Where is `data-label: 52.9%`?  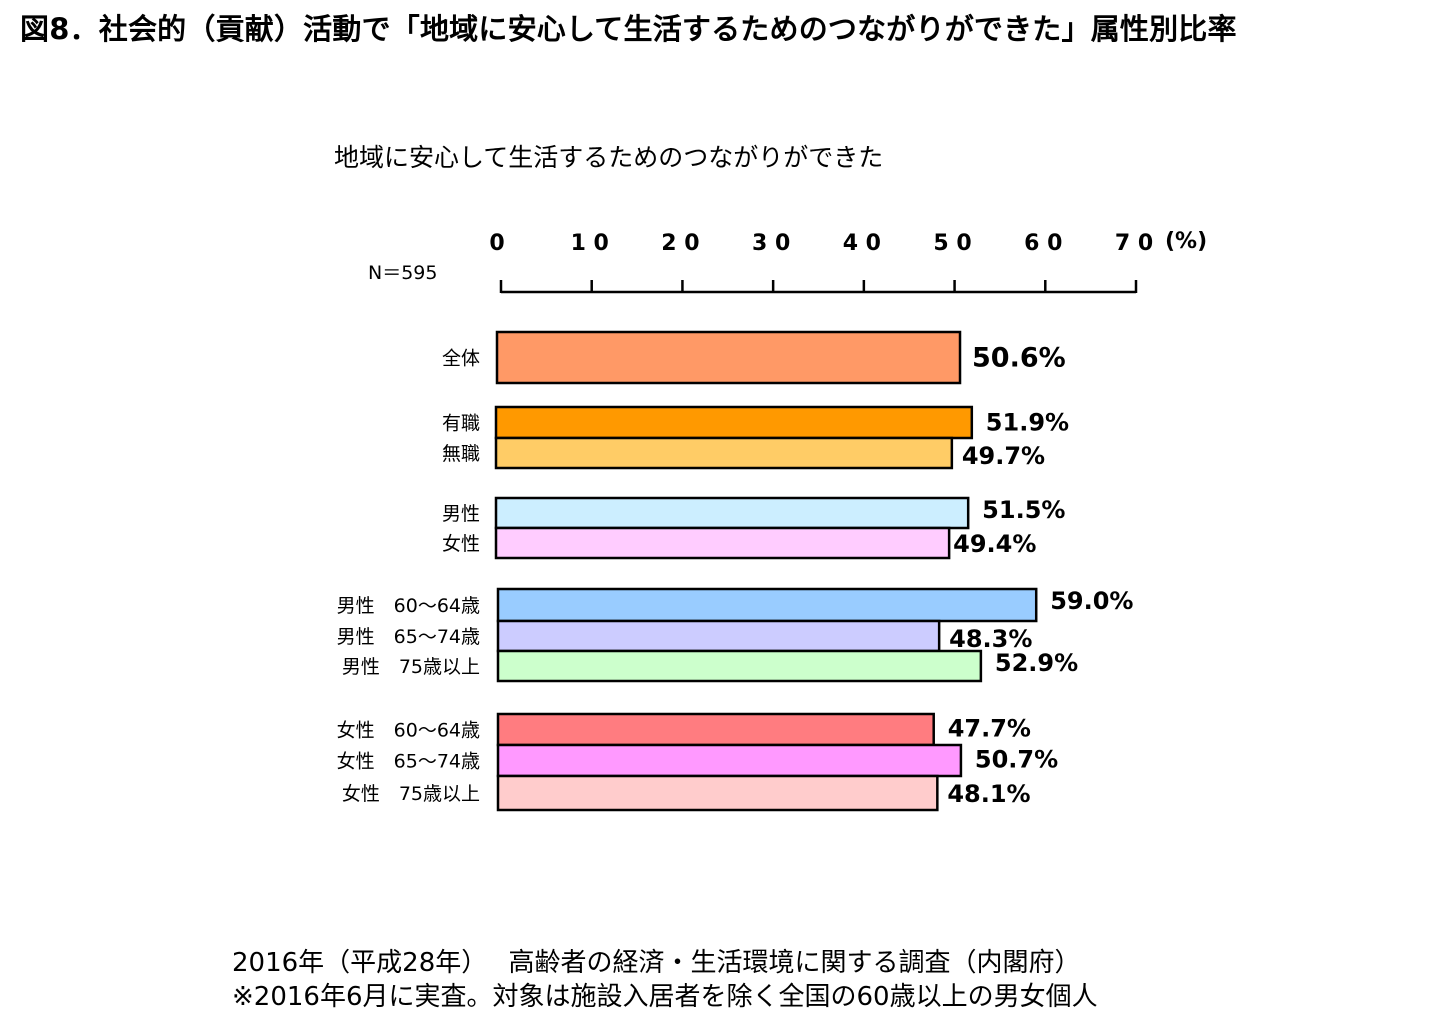
data-label: 52.9% is located at coordinates (1036, 663).